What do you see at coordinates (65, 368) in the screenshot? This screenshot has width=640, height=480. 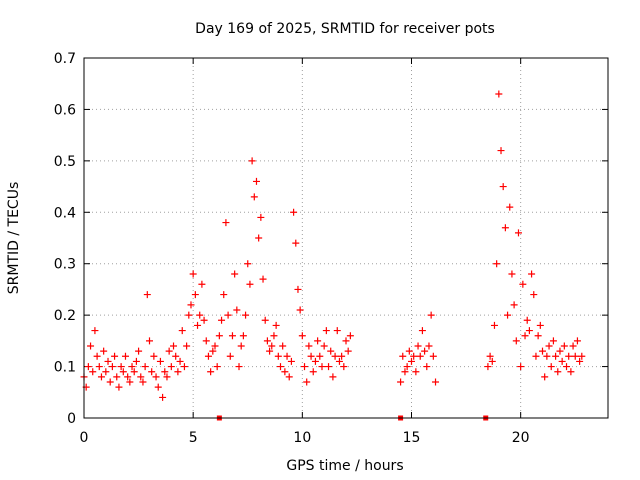 I see `y-tick-label: 0.1` at bounding box center [65, 368].